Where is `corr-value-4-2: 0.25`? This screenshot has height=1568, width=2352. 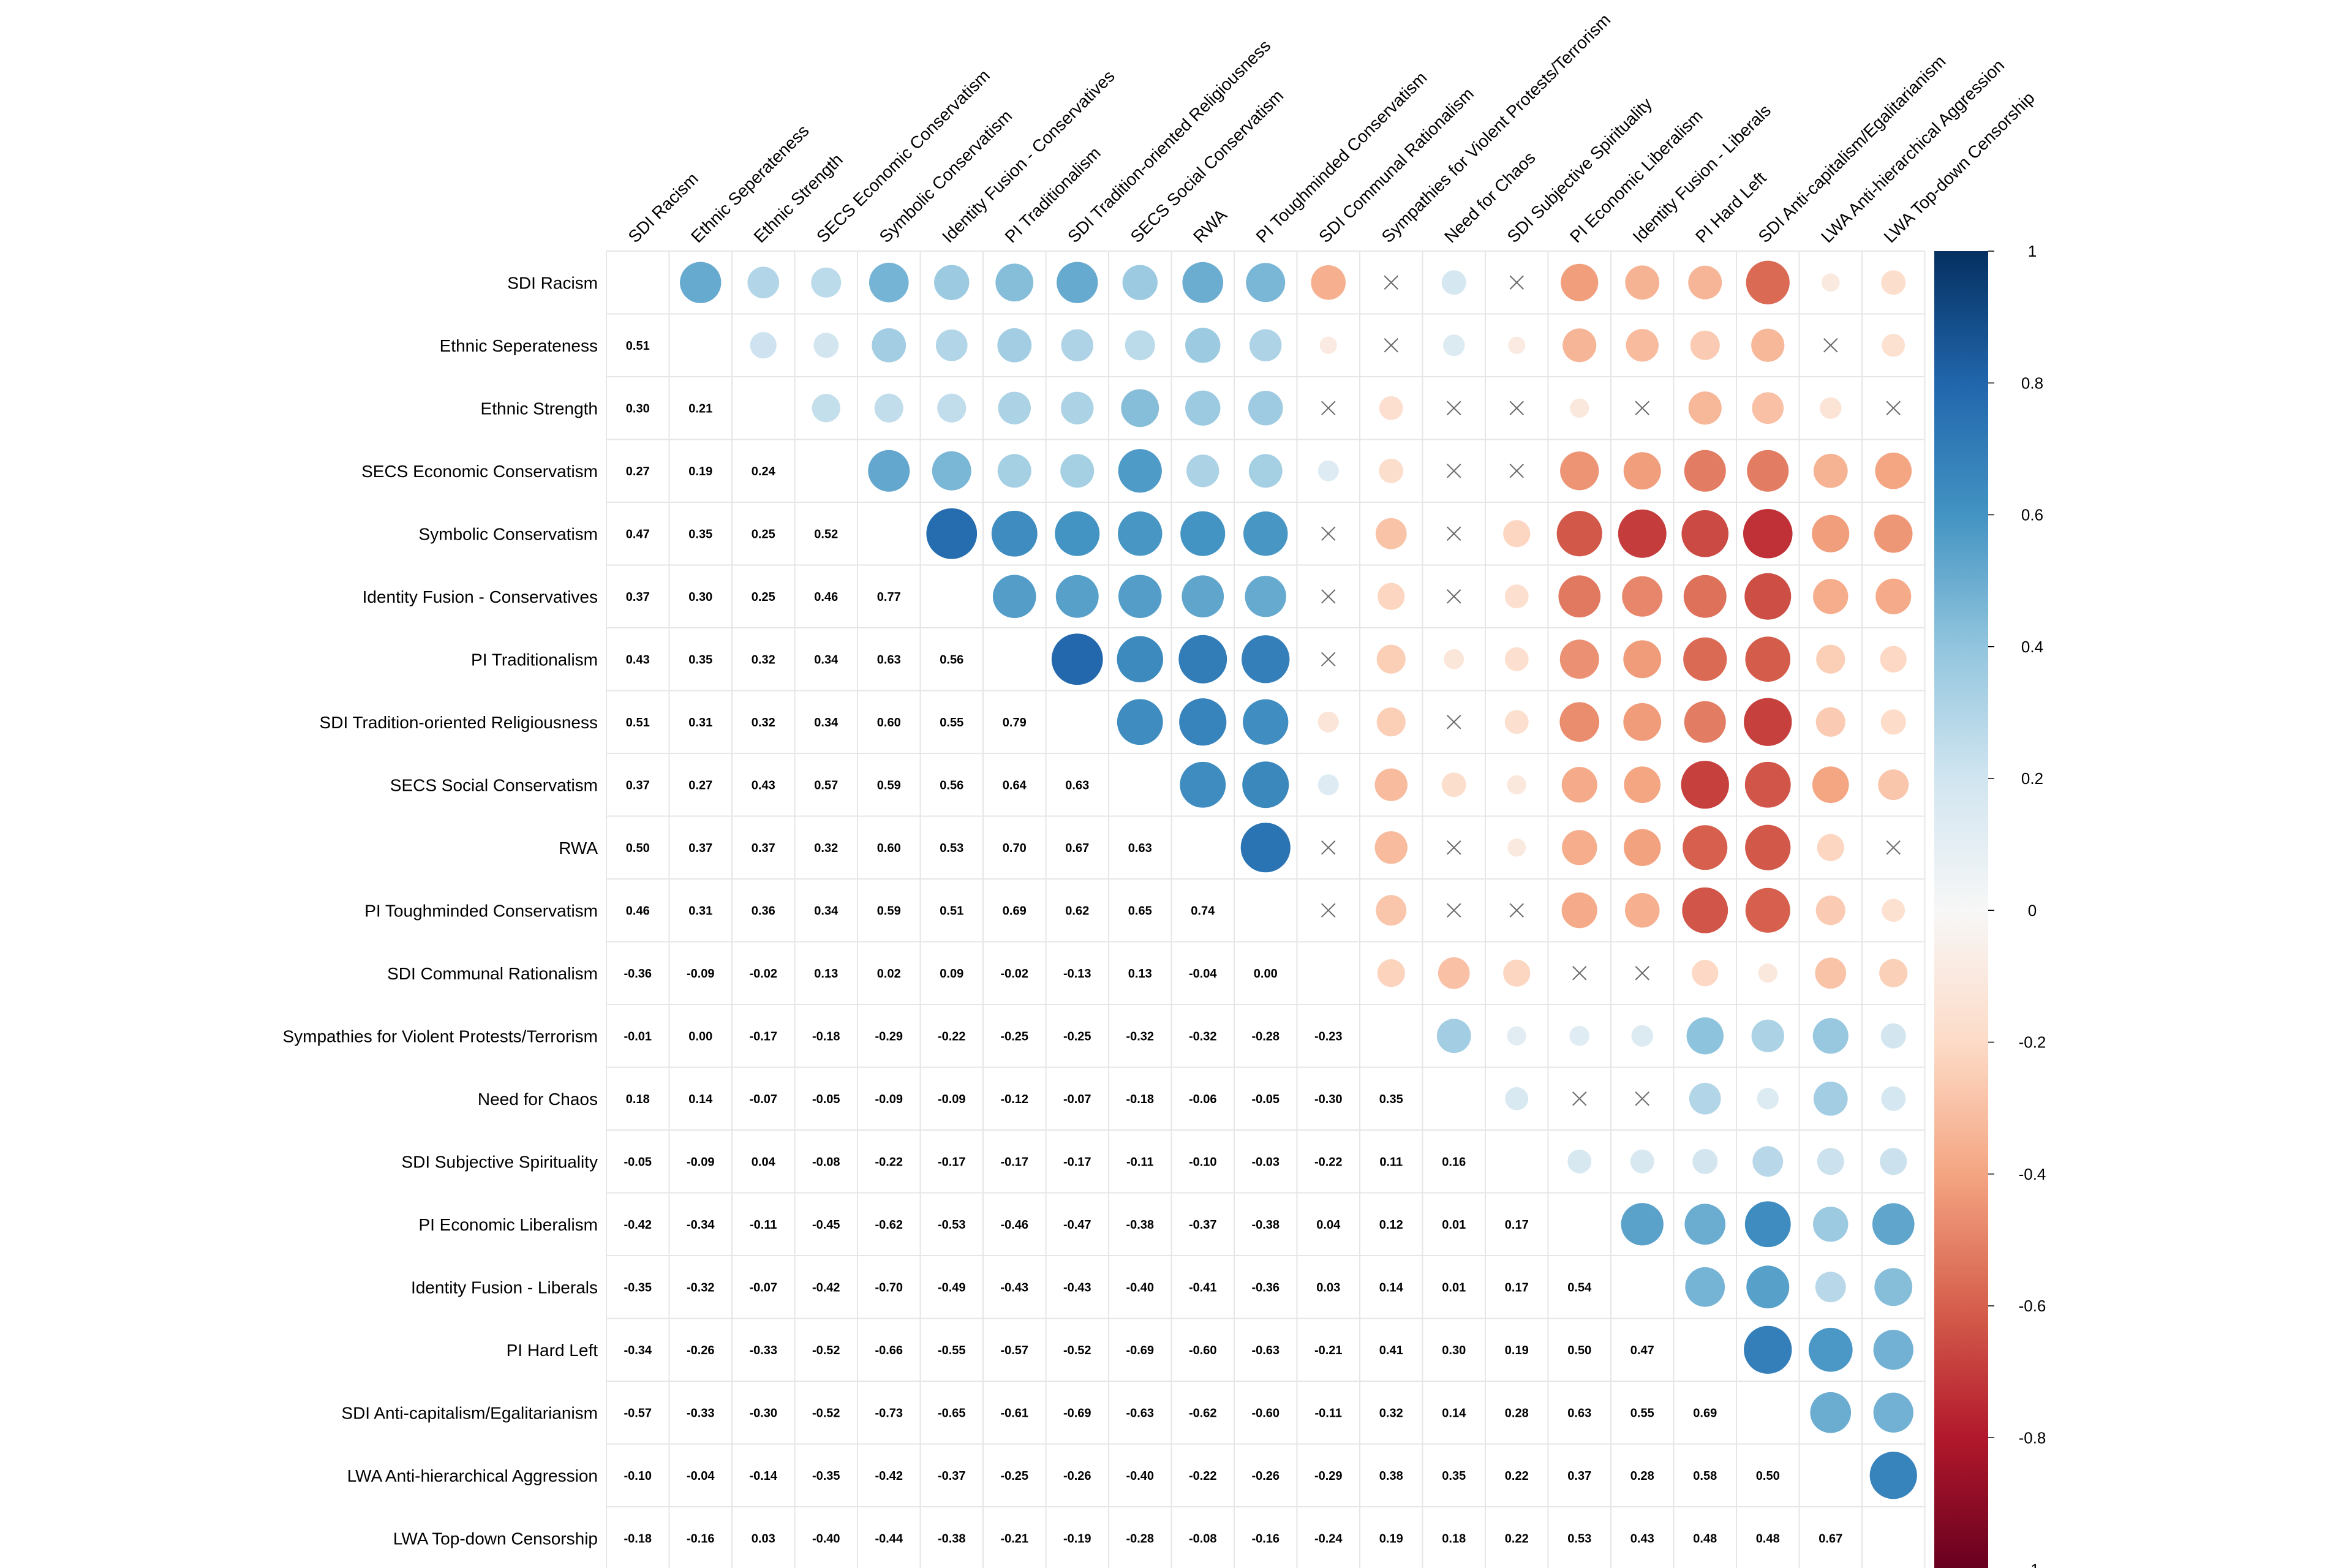
corr-value-4-2: 0.25 is located at coordinates (764, 534).